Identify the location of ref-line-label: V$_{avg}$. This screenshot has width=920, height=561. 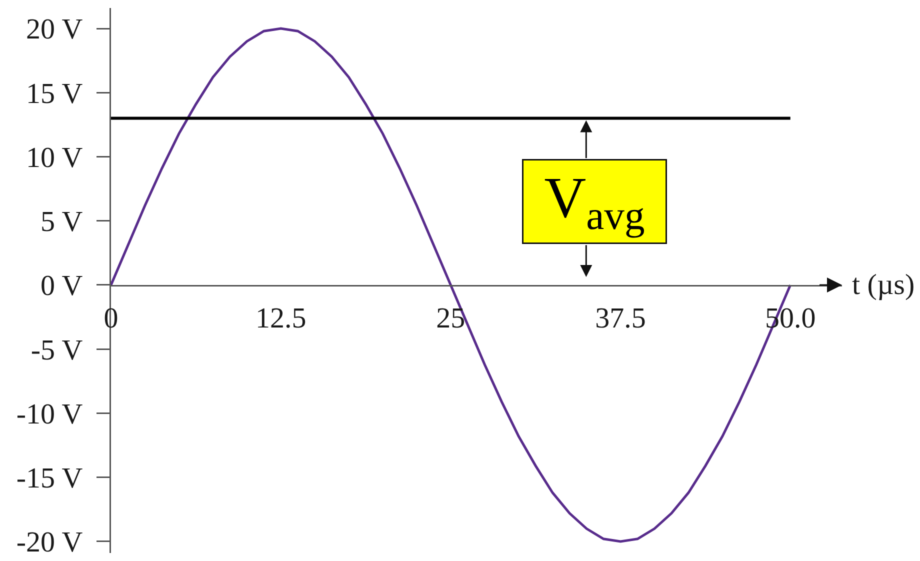
(594, 201).